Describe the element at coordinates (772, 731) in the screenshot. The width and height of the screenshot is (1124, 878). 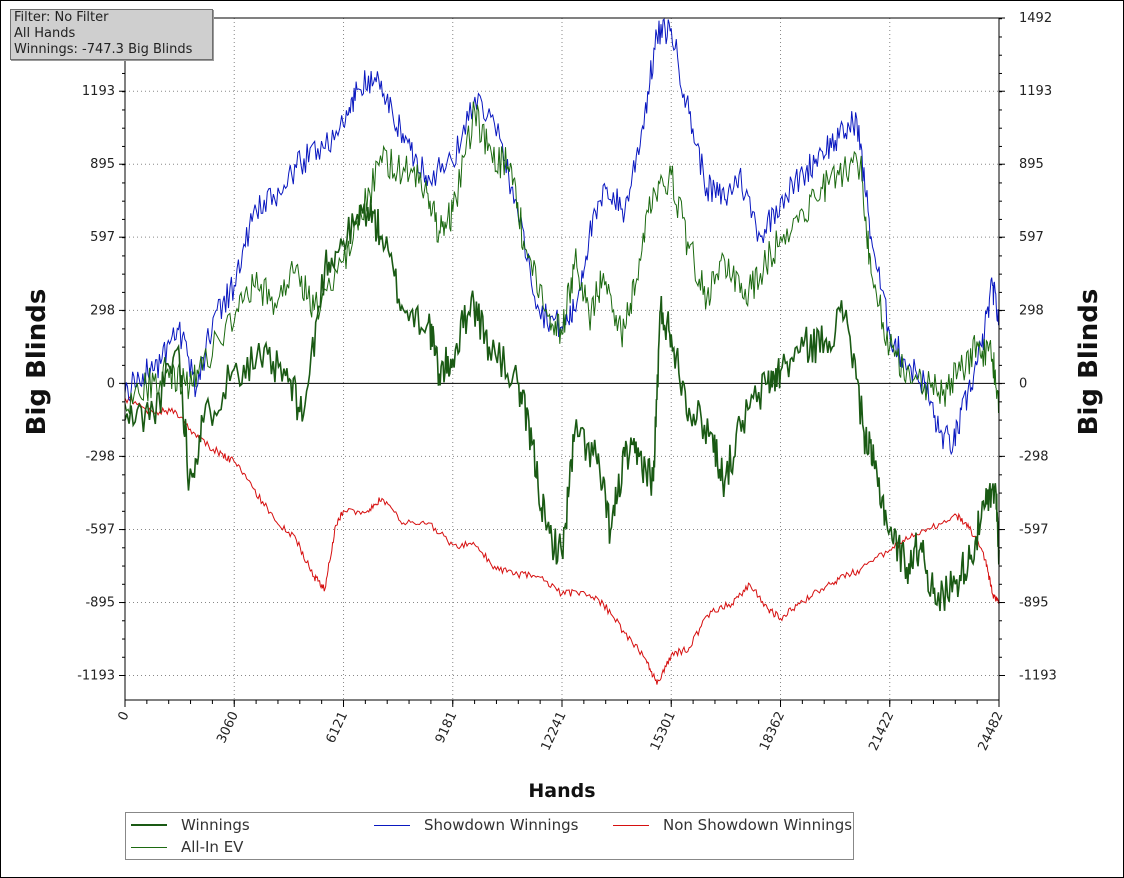
I see `x-tick-label: 18362` at that location.